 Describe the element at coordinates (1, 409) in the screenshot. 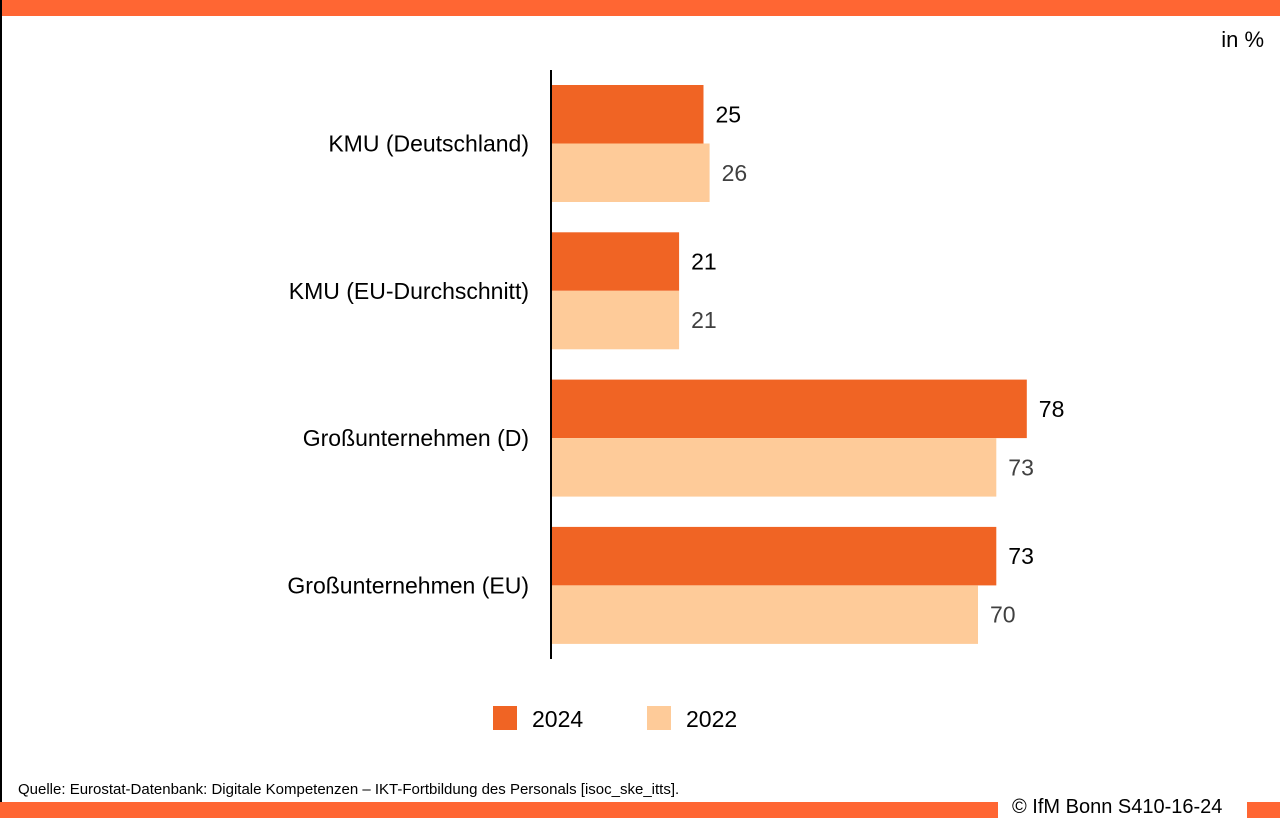

I see `left-border` at that location.